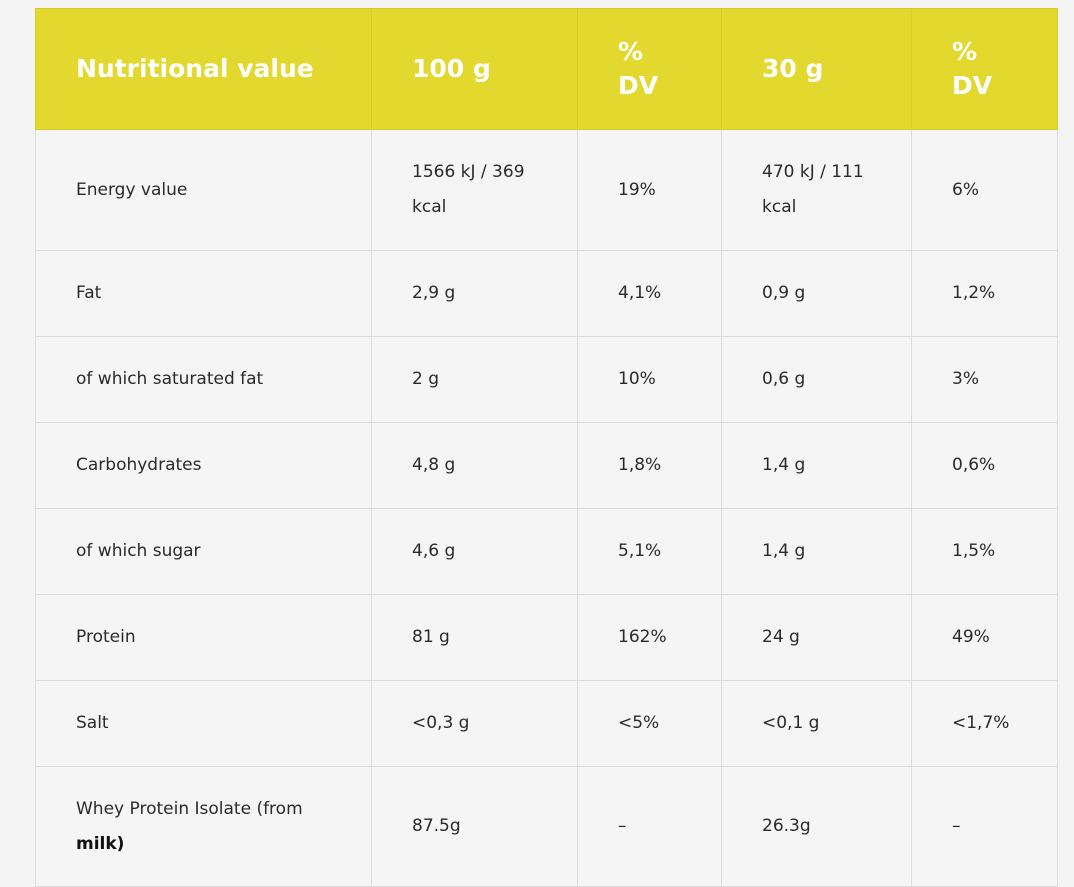  What do you see at coordinates (139, 465) in the screenshot?
I see `cell-text: Carbohydrates` at bounding box center [139, 465].